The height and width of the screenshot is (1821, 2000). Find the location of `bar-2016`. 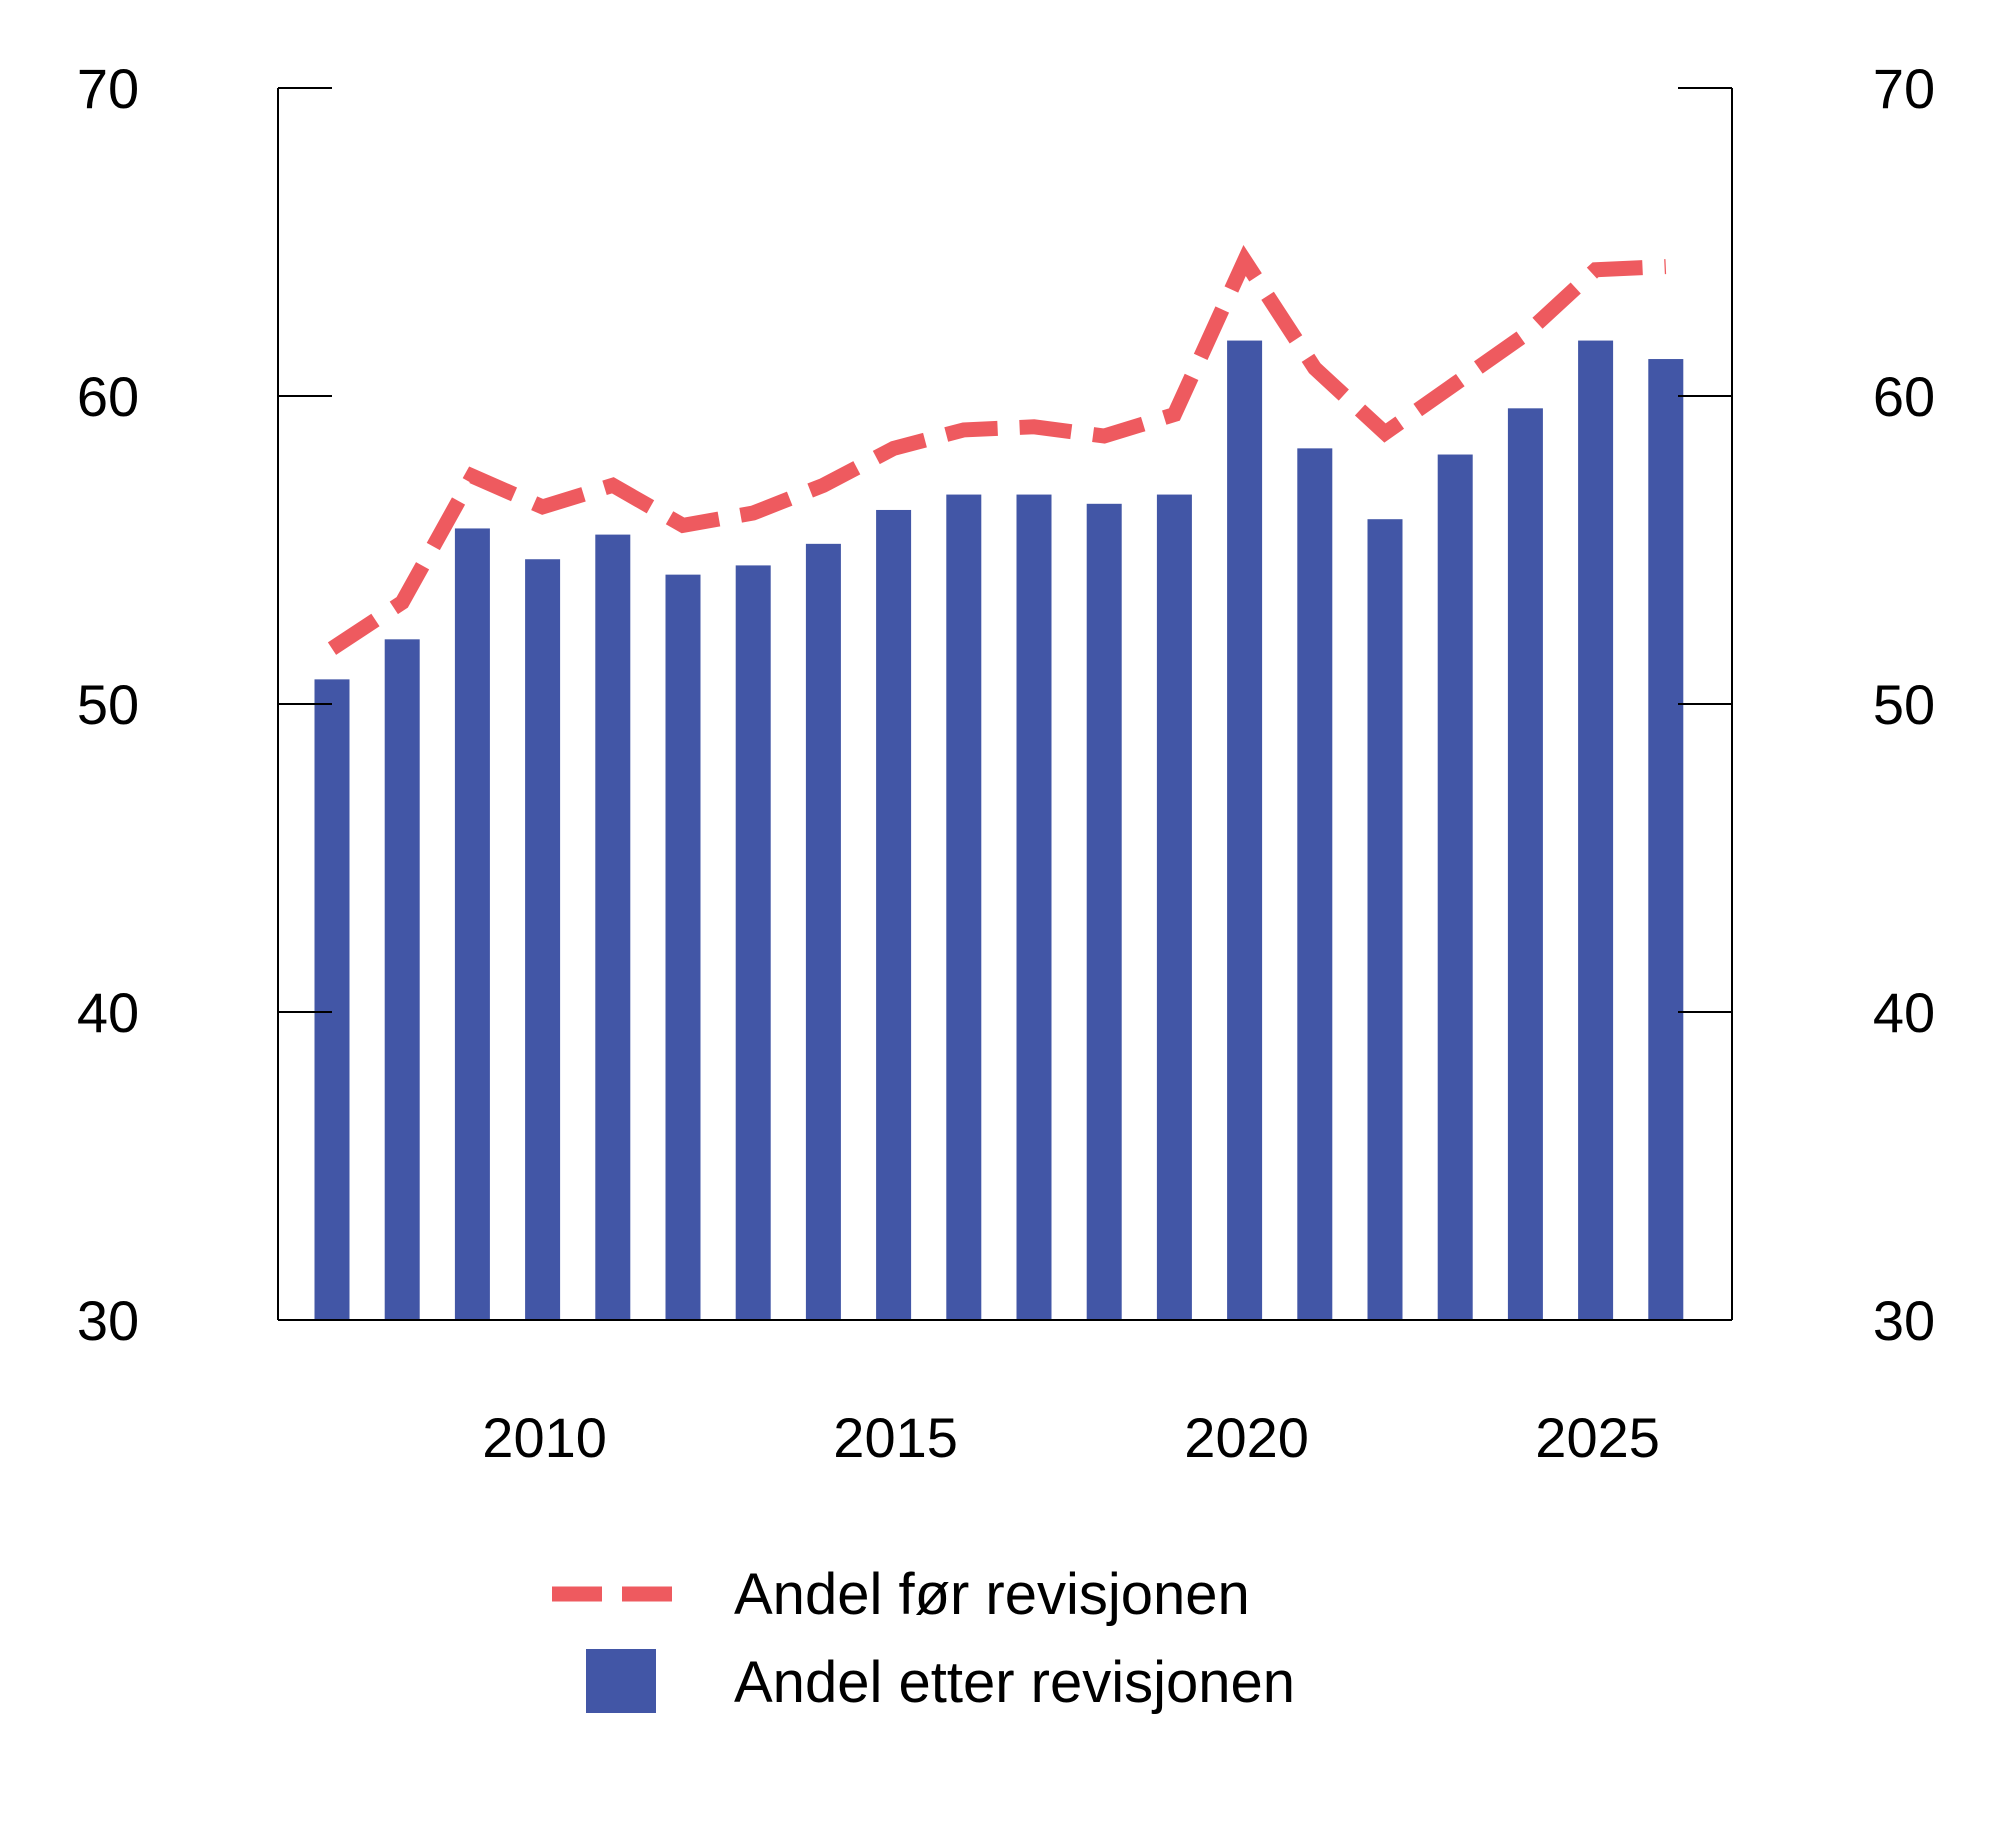

bar-2016 is located at coordinates (964, 907).